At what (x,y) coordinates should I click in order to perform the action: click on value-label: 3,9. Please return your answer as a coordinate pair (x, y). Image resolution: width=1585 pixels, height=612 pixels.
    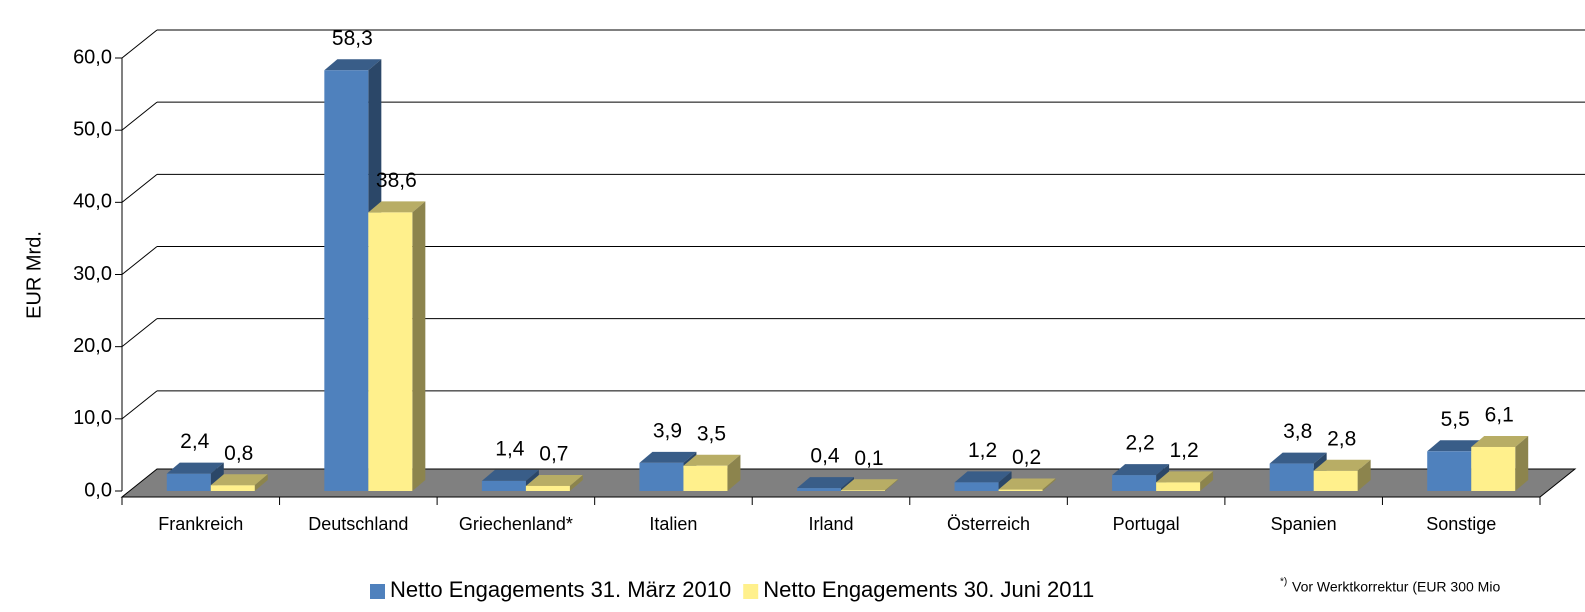
    Looking at the image, I should click on (667, 430).